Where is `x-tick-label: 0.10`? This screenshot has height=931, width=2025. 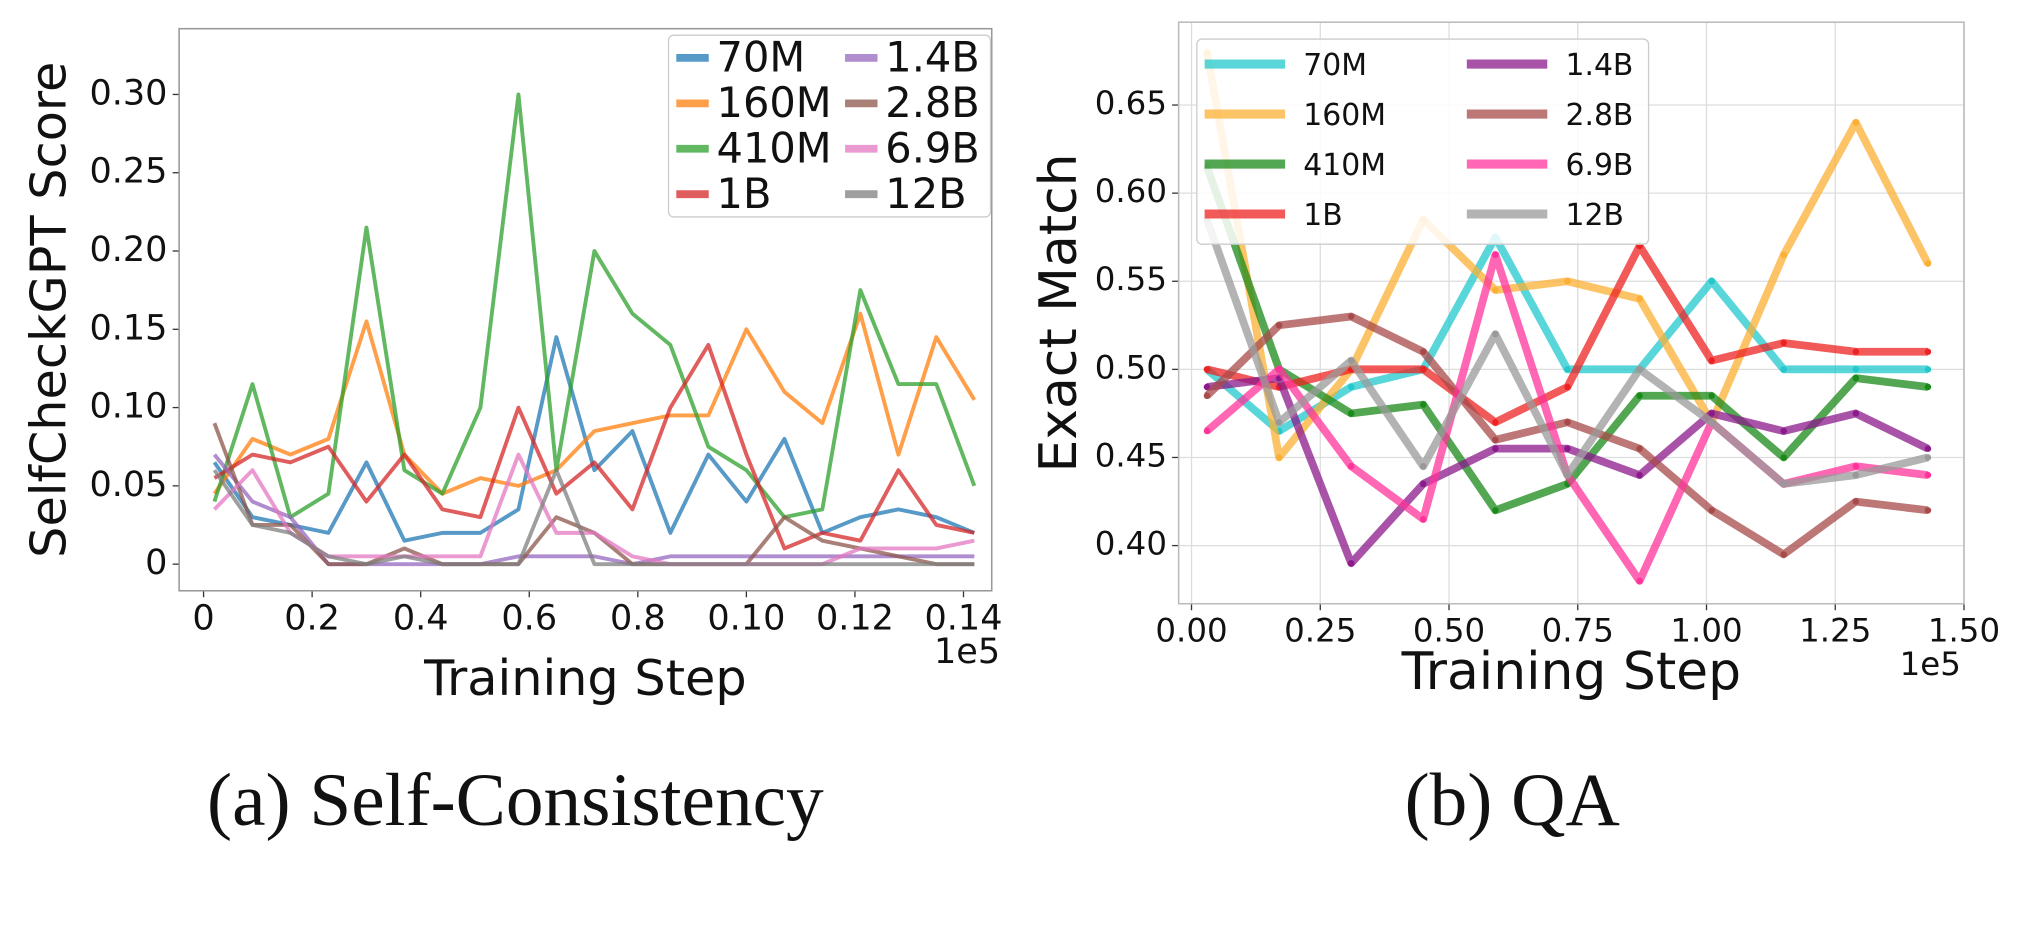 x-tick-label: 0.10 is located at coordinates (746, 617).